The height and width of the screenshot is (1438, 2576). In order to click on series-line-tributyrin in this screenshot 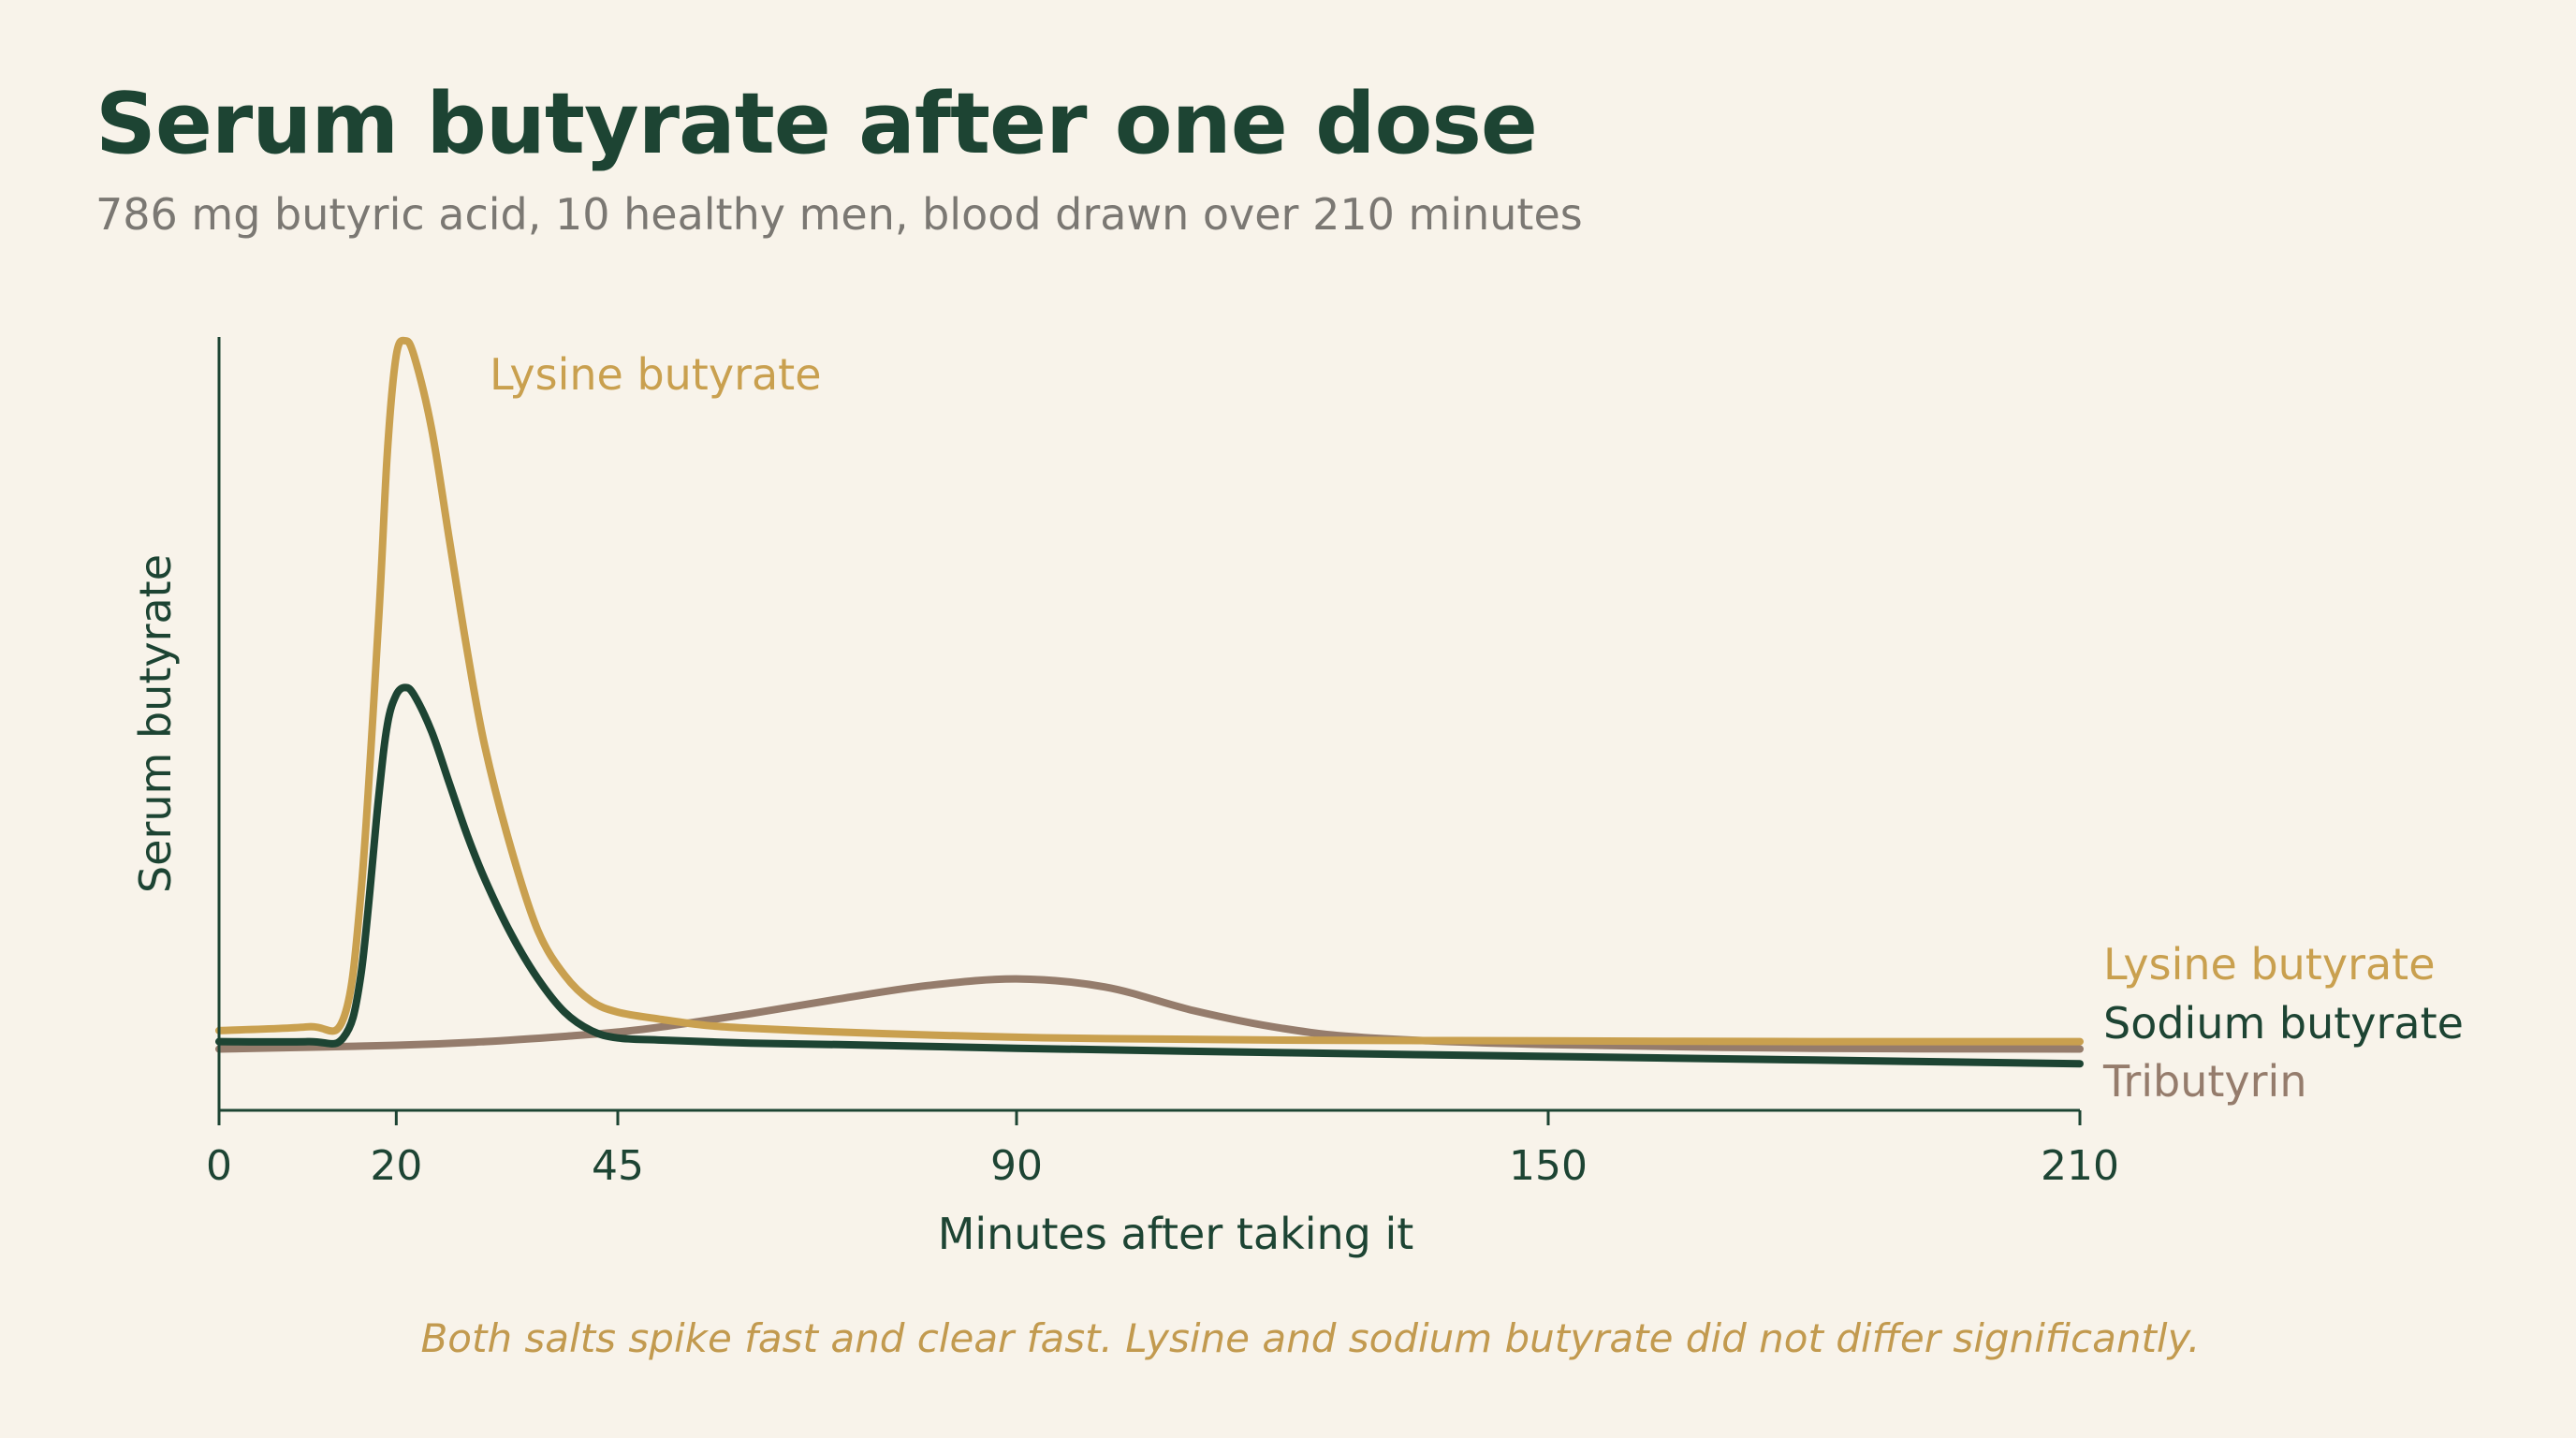, I will do `click(1149, 1014)`.